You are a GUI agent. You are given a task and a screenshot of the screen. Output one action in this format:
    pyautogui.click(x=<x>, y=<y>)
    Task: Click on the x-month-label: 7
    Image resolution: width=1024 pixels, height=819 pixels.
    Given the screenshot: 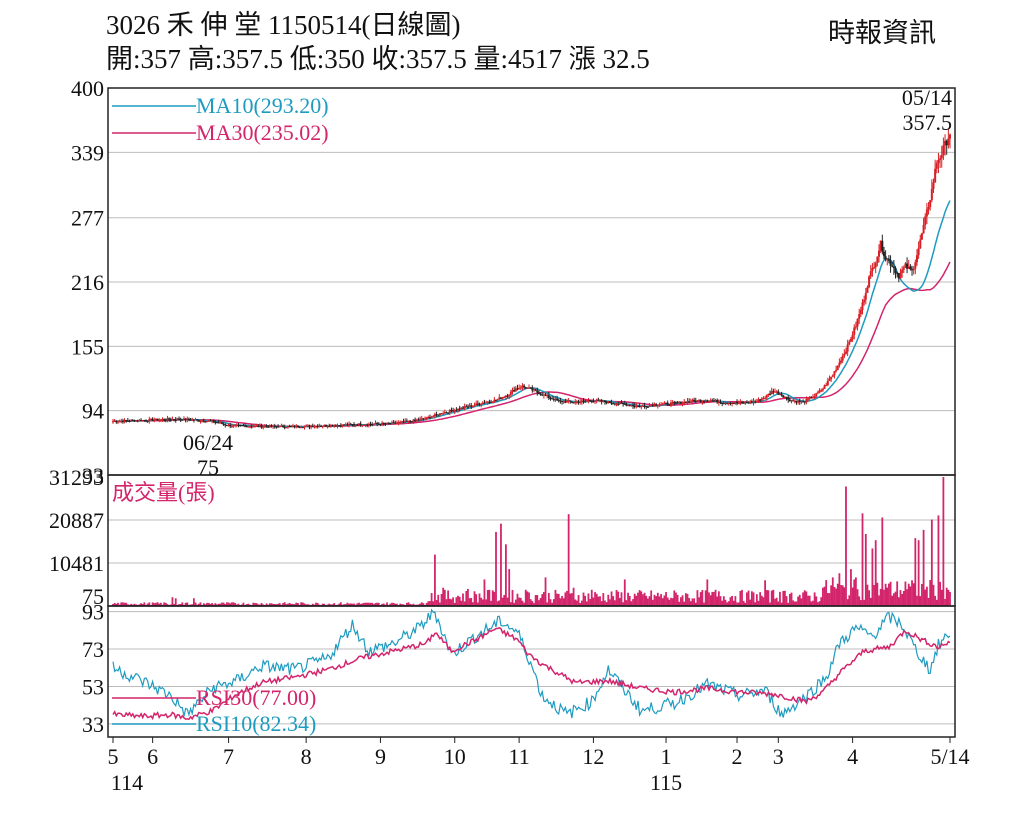 What is the action you would take?
    pyautogui.click(x=228, y=756)
    